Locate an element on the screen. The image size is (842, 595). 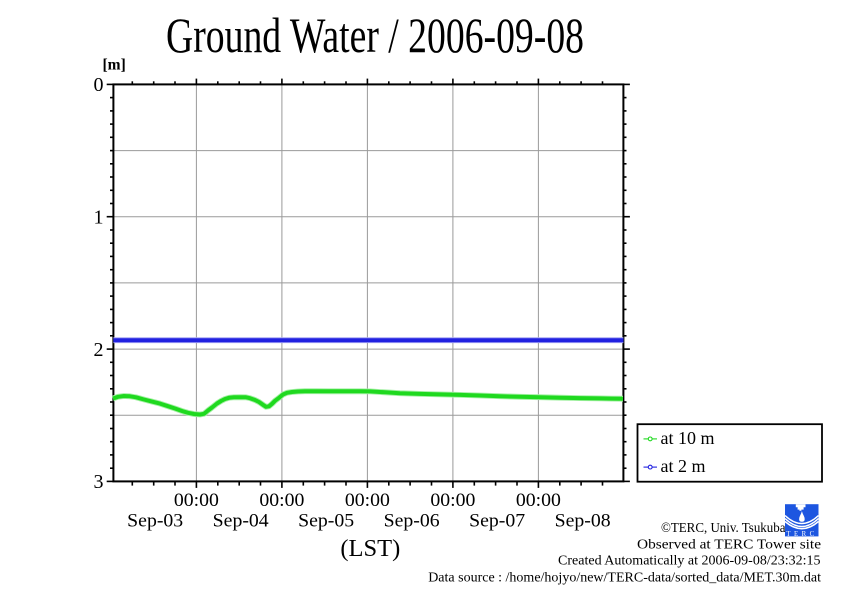
svg-text: 3 is located at coordinates (99, 482).